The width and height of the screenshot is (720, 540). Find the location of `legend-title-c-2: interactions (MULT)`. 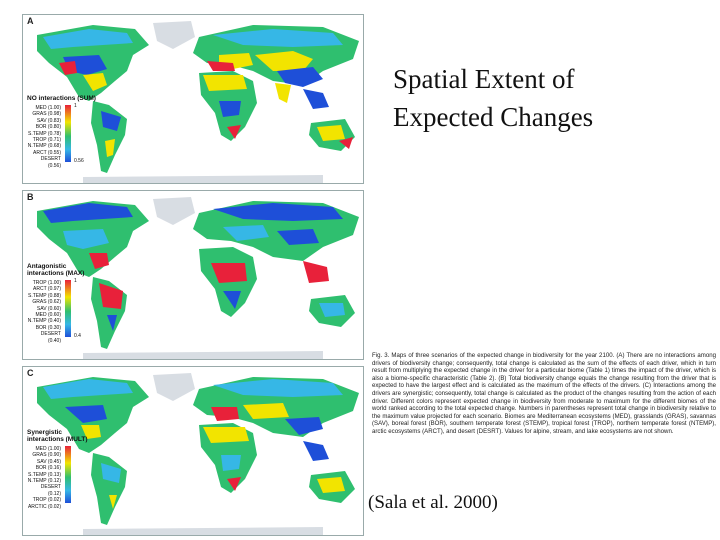

legend-title-c-2: interactions (MULT) is located at coordinates (57, 439).